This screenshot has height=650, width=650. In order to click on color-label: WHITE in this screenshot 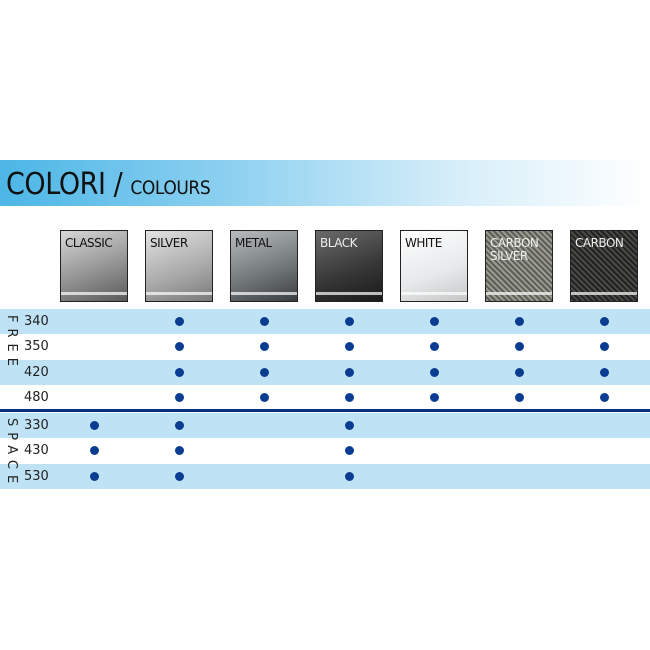, I will do `click(423, 243)`.